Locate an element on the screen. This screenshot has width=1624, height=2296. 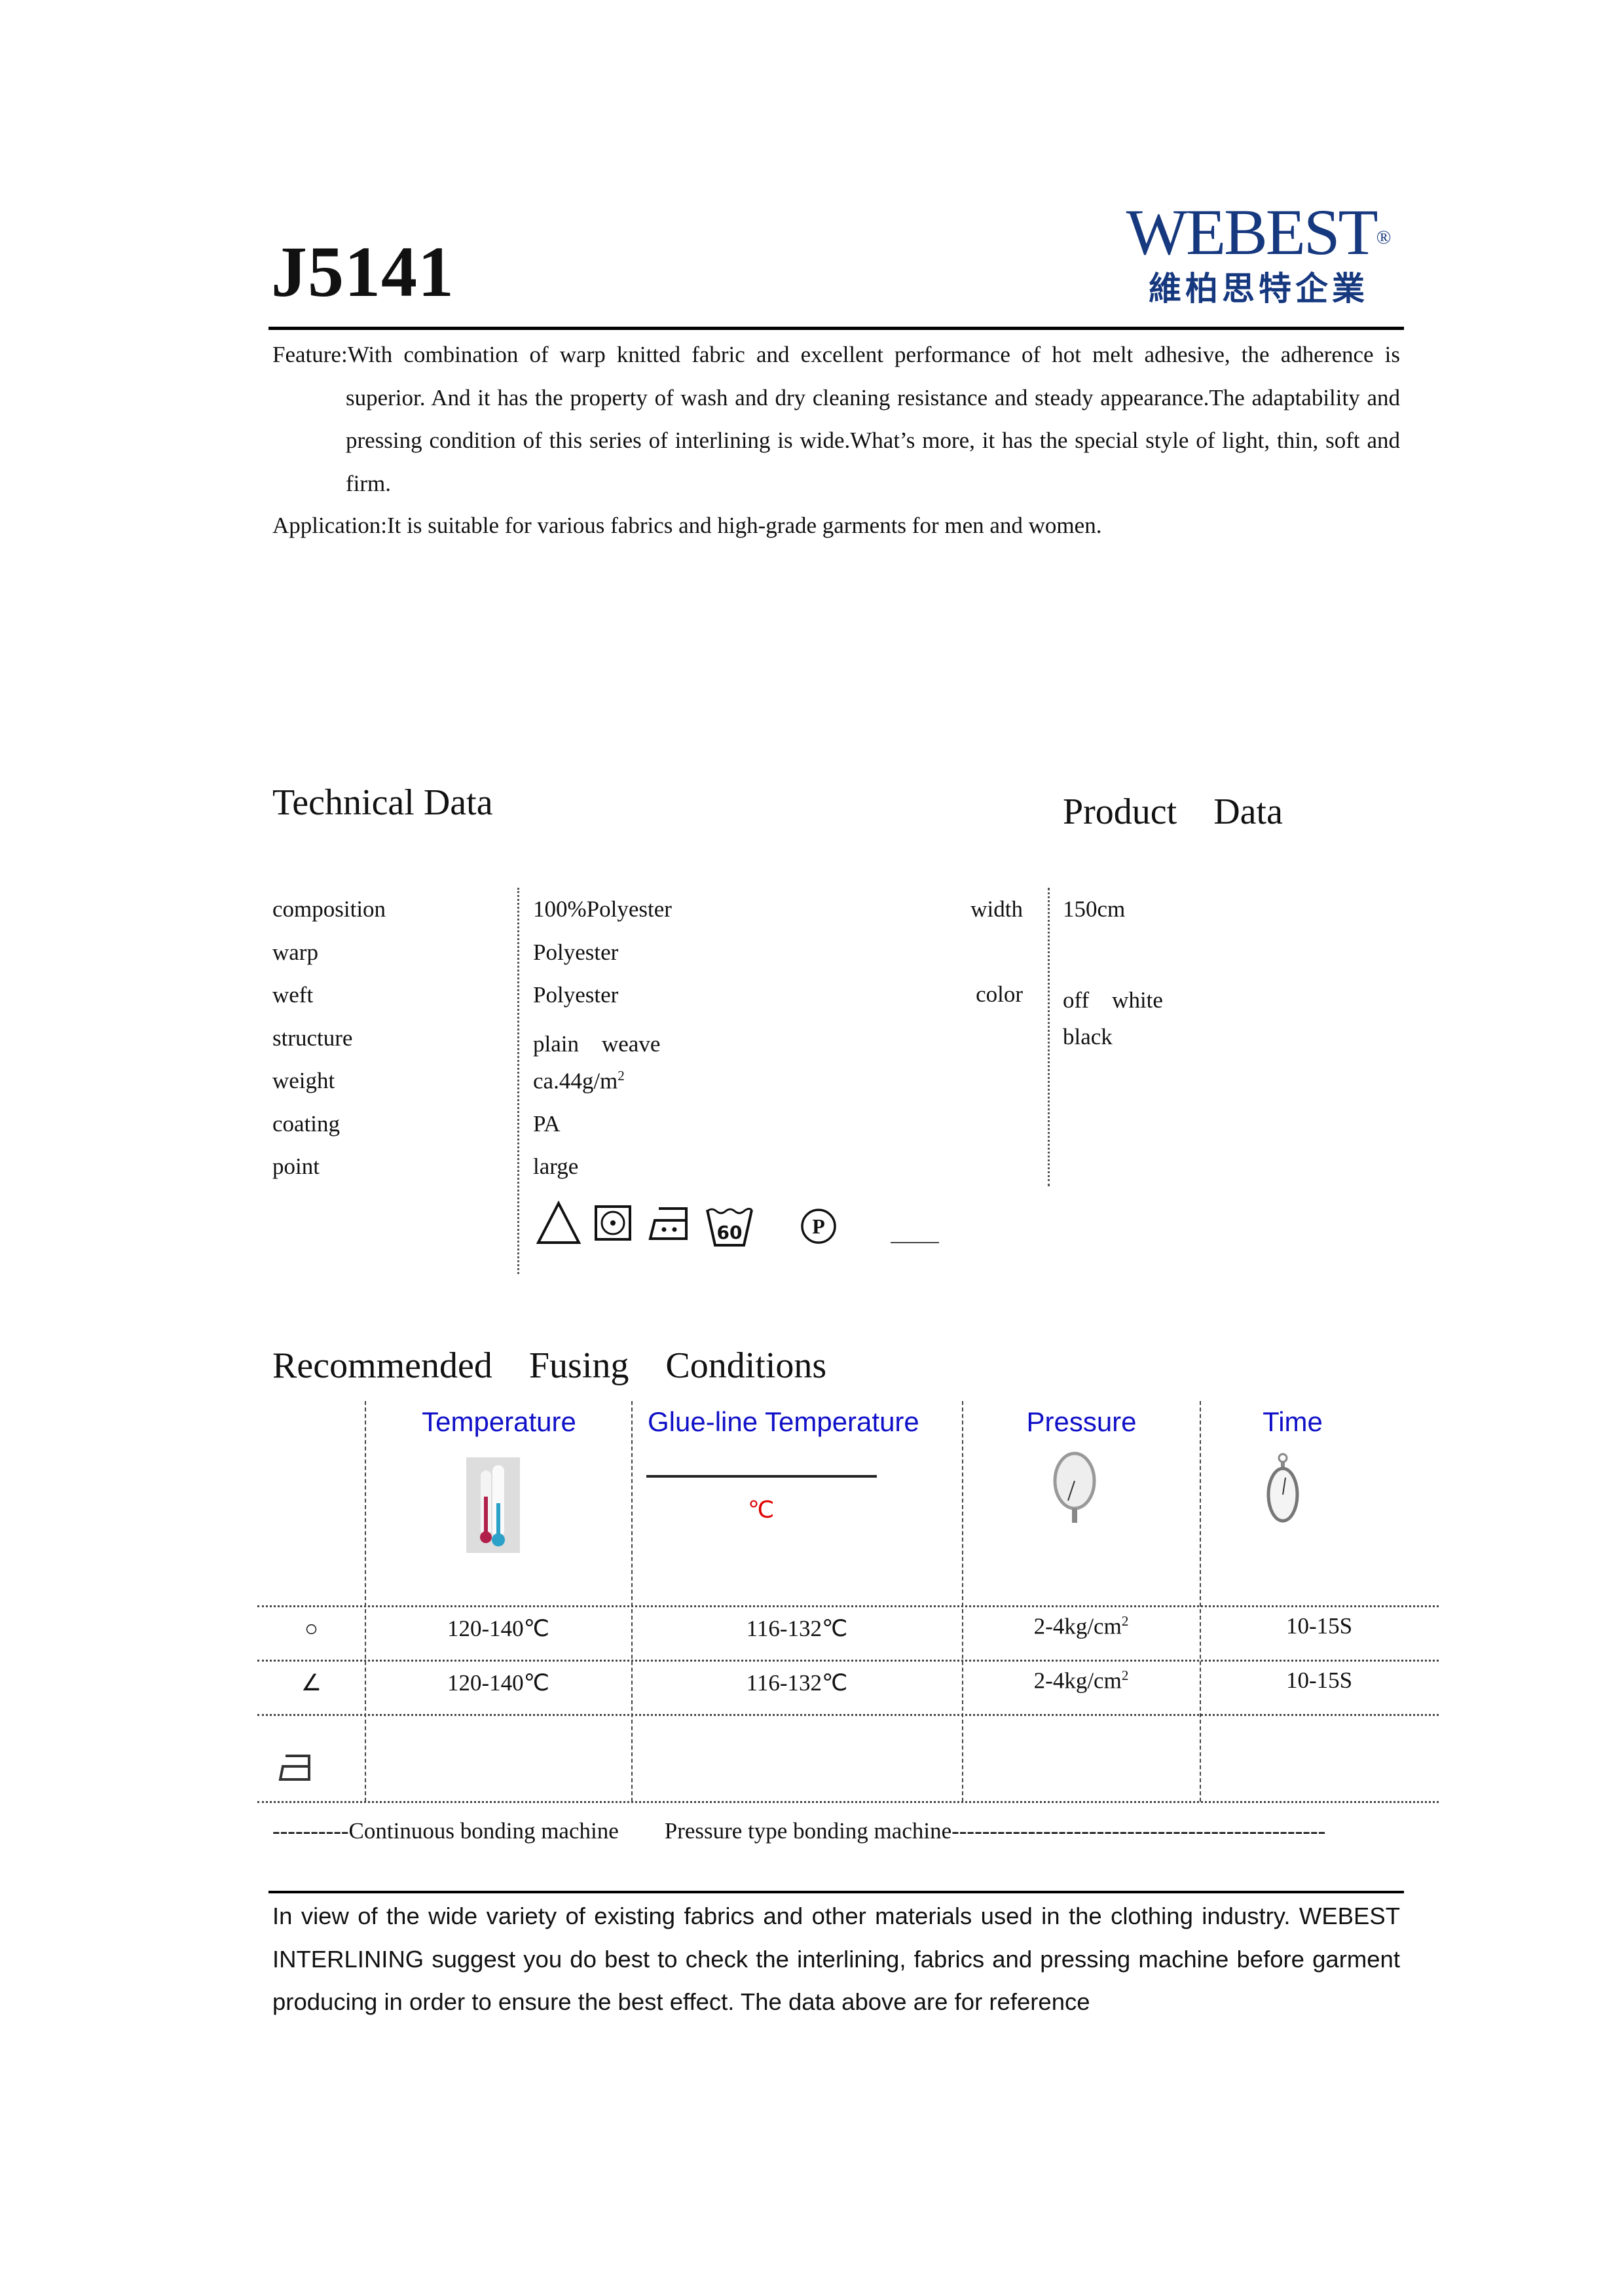
tech-value: 100%Polyester is located at coordinates (602, 909).